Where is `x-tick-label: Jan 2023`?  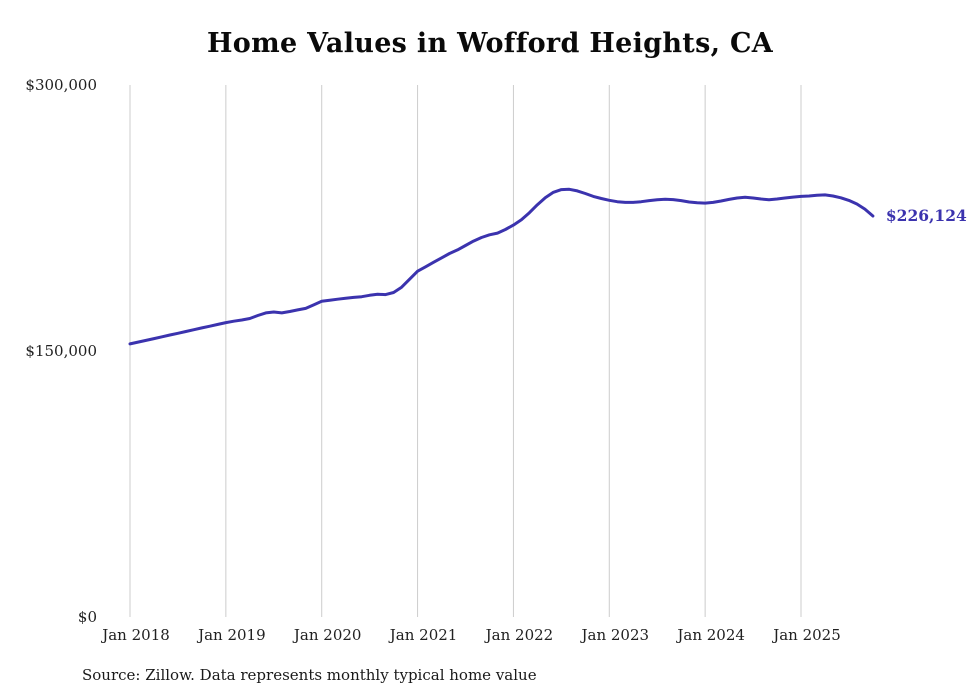 x-tick-label: Jan 2023 is located at coordinates (615, 635).